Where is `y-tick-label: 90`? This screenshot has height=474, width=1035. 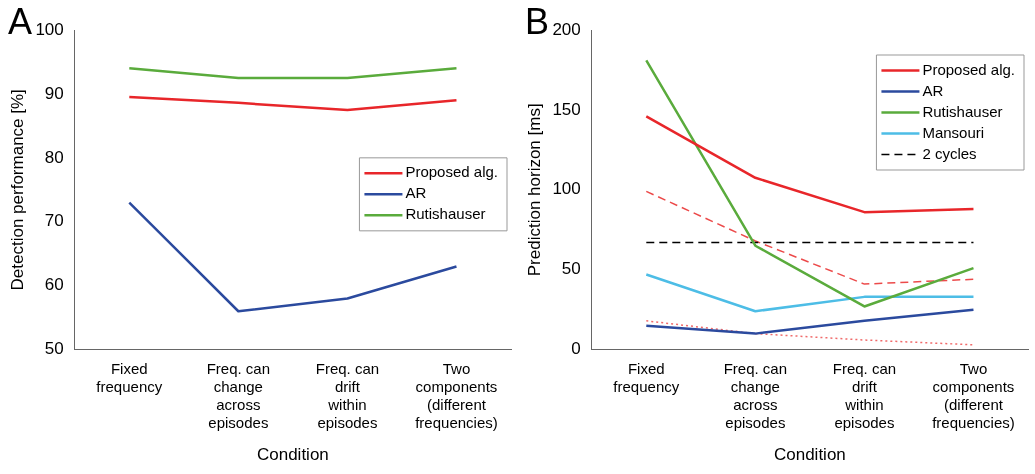 y-tick-label: 90 is located at coordinates (54, 93).